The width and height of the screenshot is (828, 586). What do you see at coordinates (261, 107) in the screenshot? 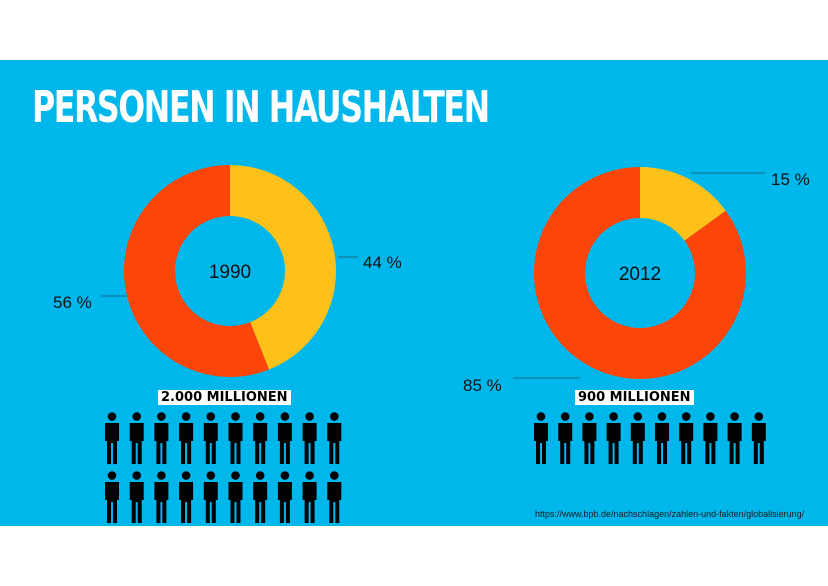
I see `page-title: PERSONEN IN HAUSHALTEN` at bounding box center [261, 107].